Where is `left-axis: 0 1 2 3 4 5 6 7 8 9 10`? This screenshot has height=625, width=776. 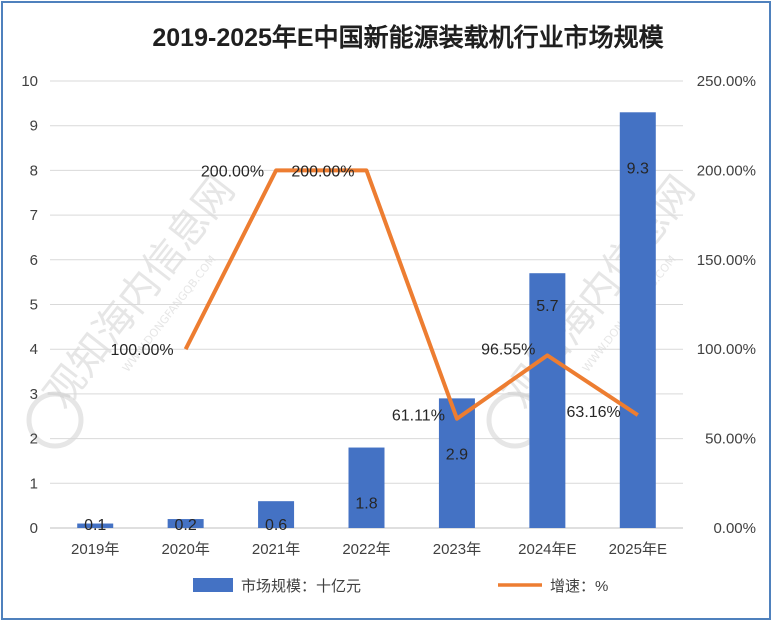 left-axis: 0 1 2 3 4 5 6 7 8 9 10 is located at coordinates (29, 305).